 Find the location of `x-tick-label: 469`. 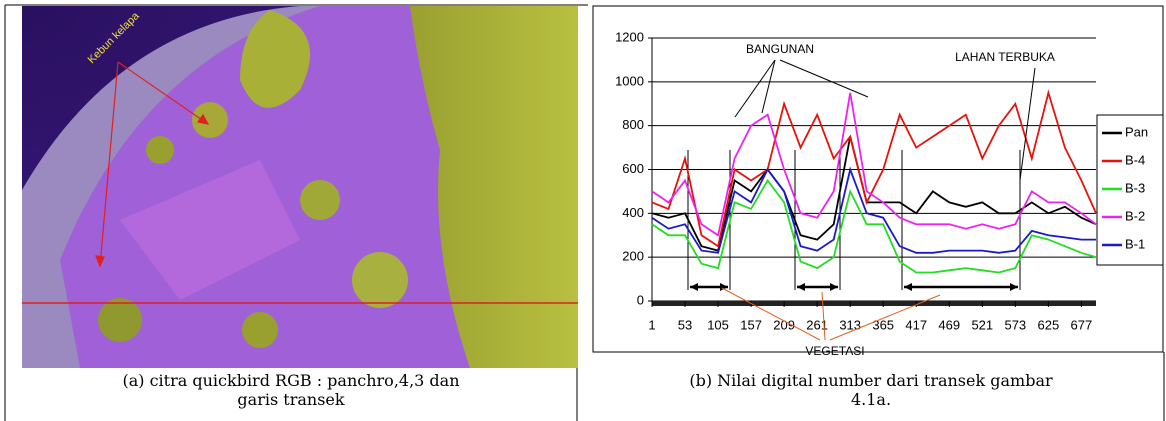

x-tick-label: 469 is located at coordinates (949, 324).